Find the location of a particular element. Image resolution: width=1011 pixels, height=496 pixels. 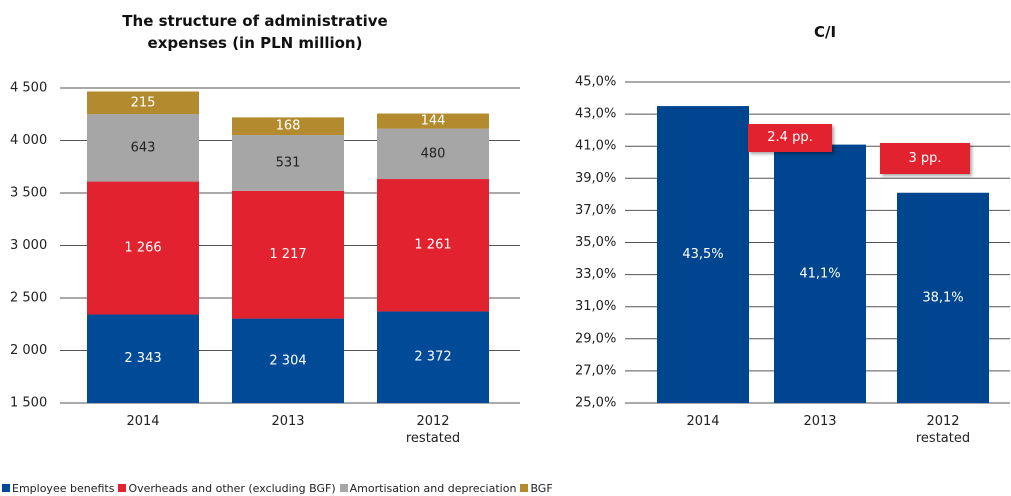

value-label: 1 217 is located at coordinates (287, 254).